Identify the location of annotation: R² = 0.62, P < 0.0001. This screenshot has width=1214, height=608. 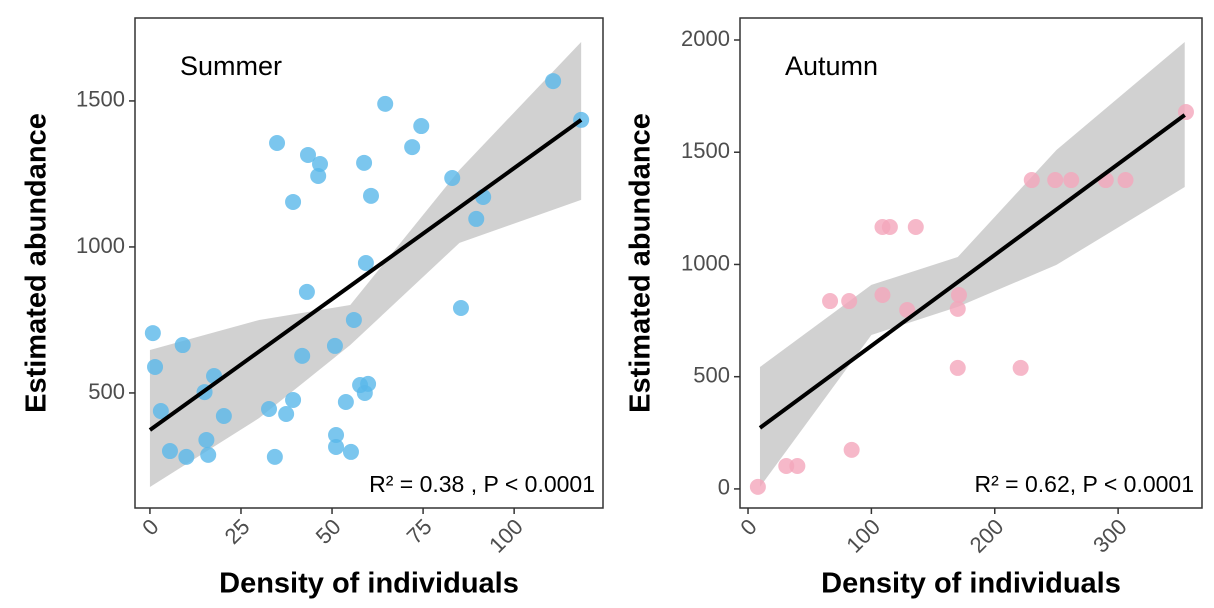
(1084, 484).